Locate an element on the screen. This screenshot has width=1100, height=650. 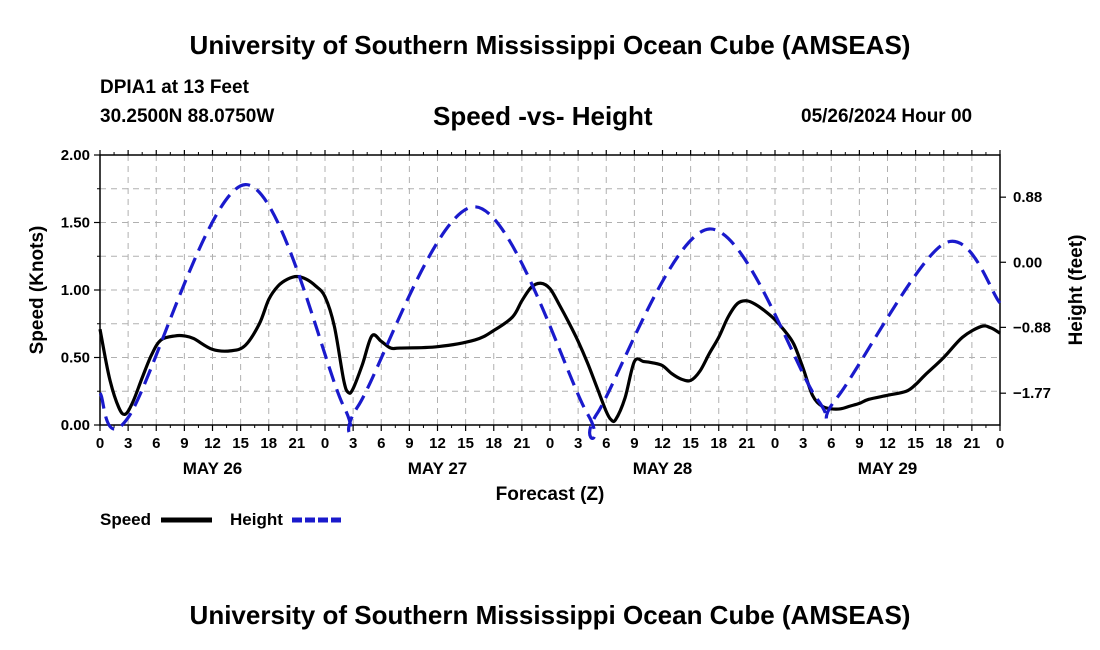
y-tick-label: 0.50 is located at coordinates (75, 358).